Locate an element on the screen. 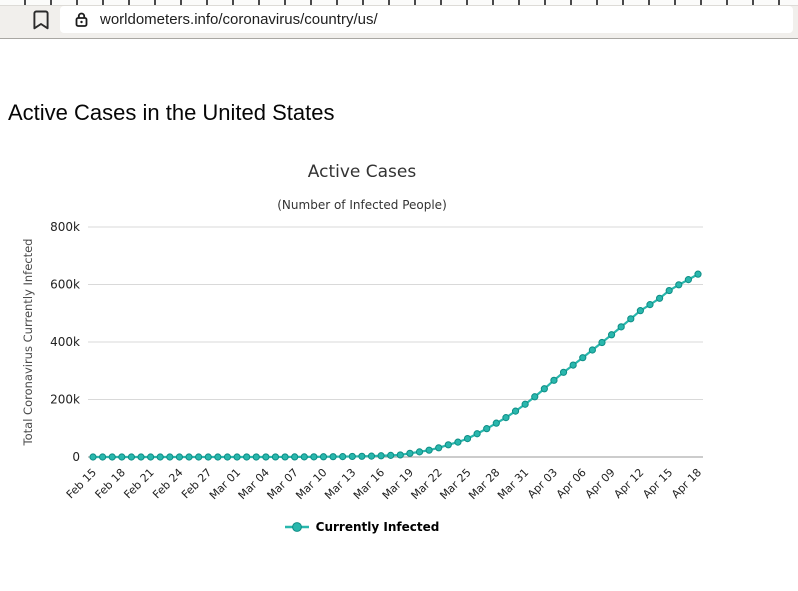 The image size is (798, 591). y-tick-label: 200k is located at coordinates (65, 400).